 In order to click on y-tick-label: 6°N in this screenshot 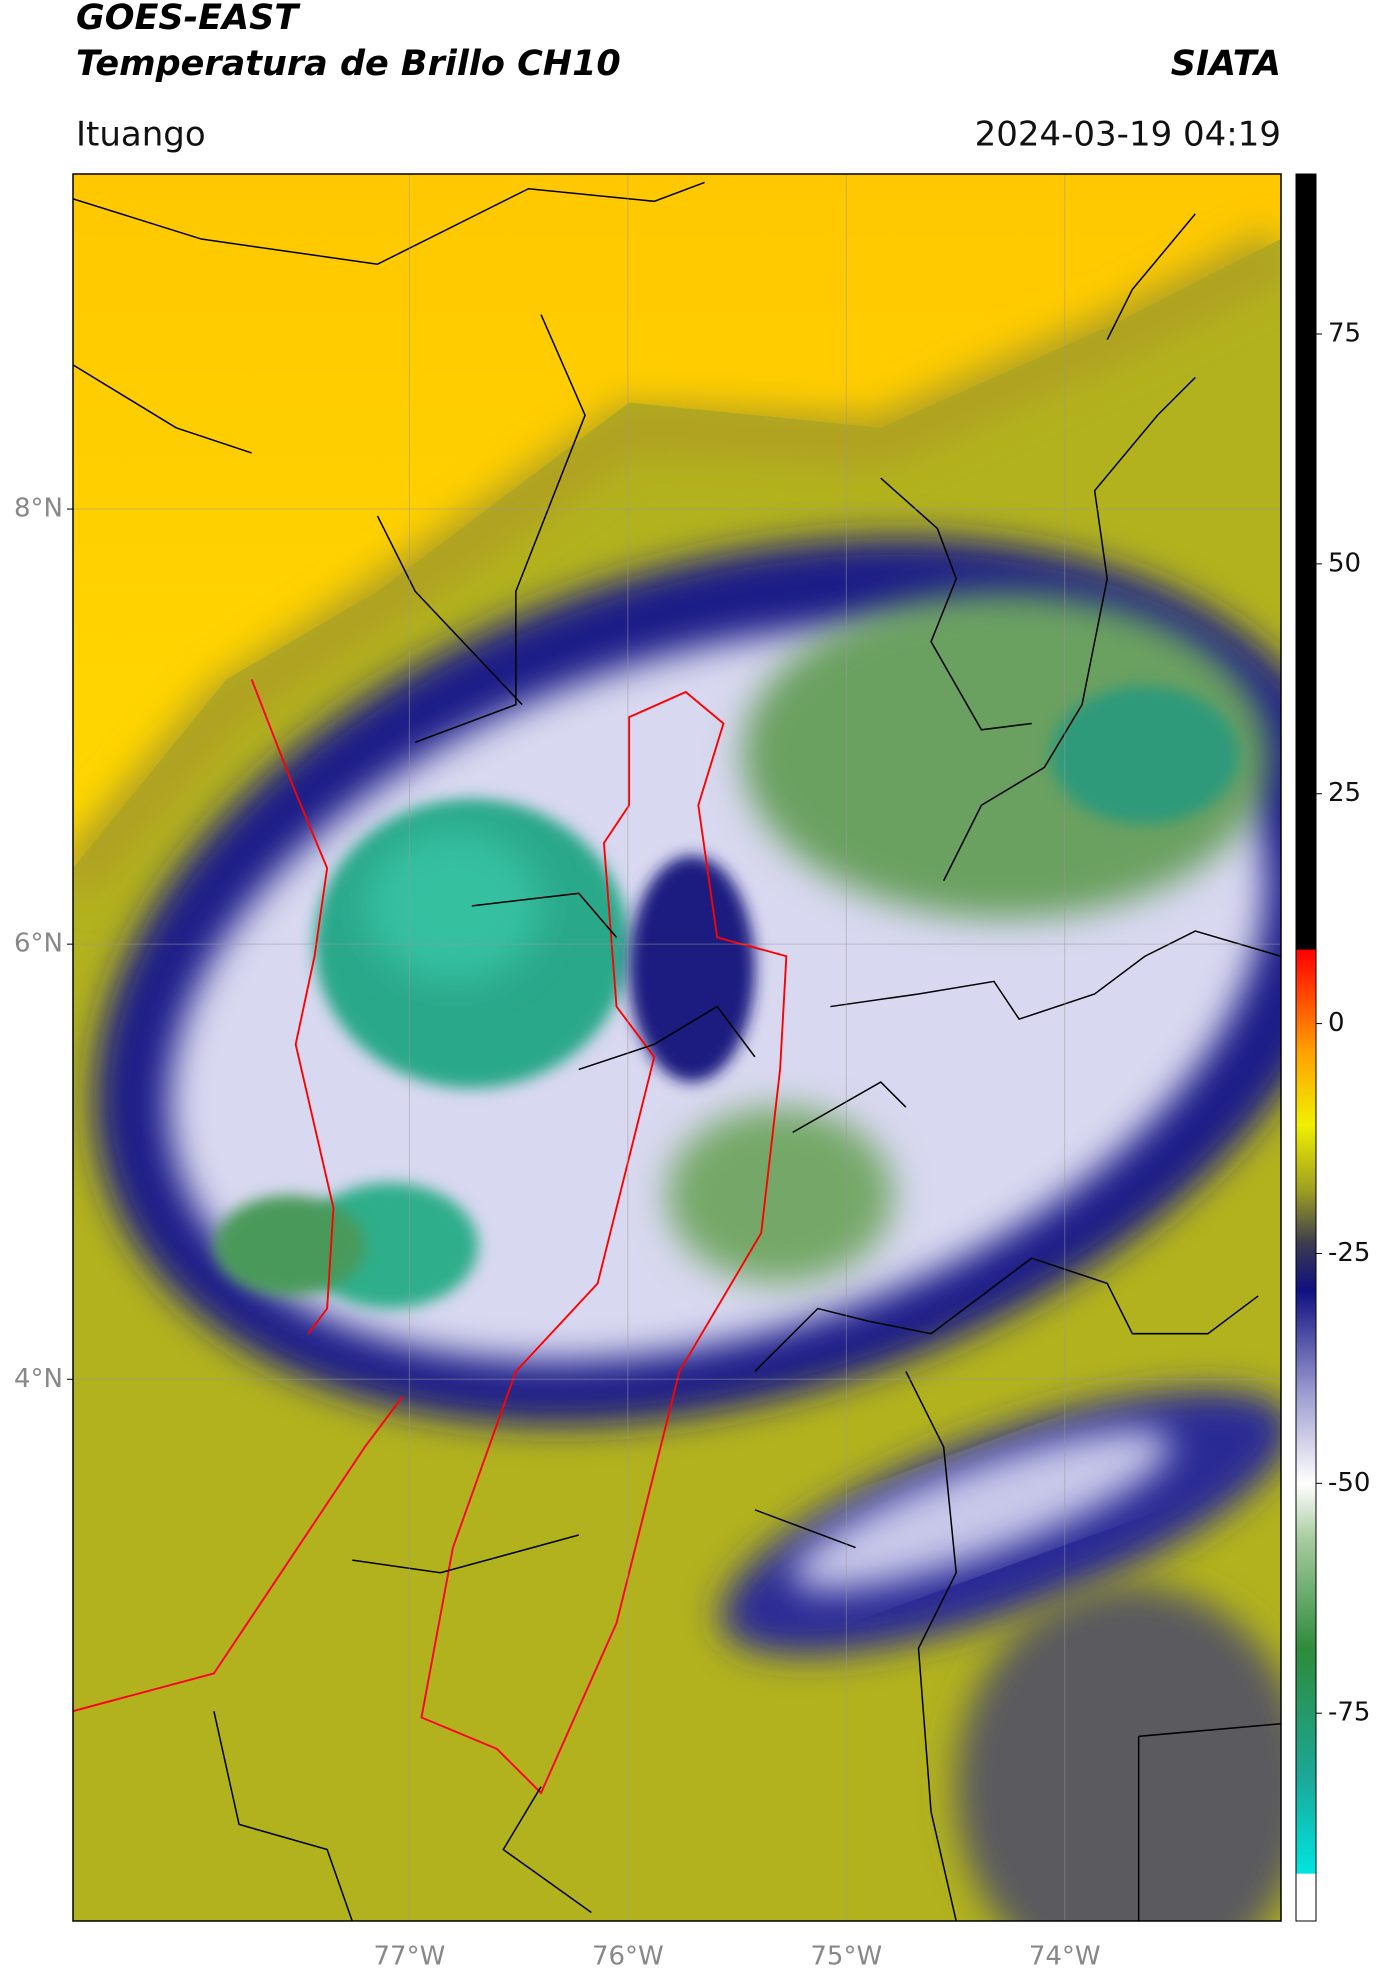, I will do `click(38, 944)`.